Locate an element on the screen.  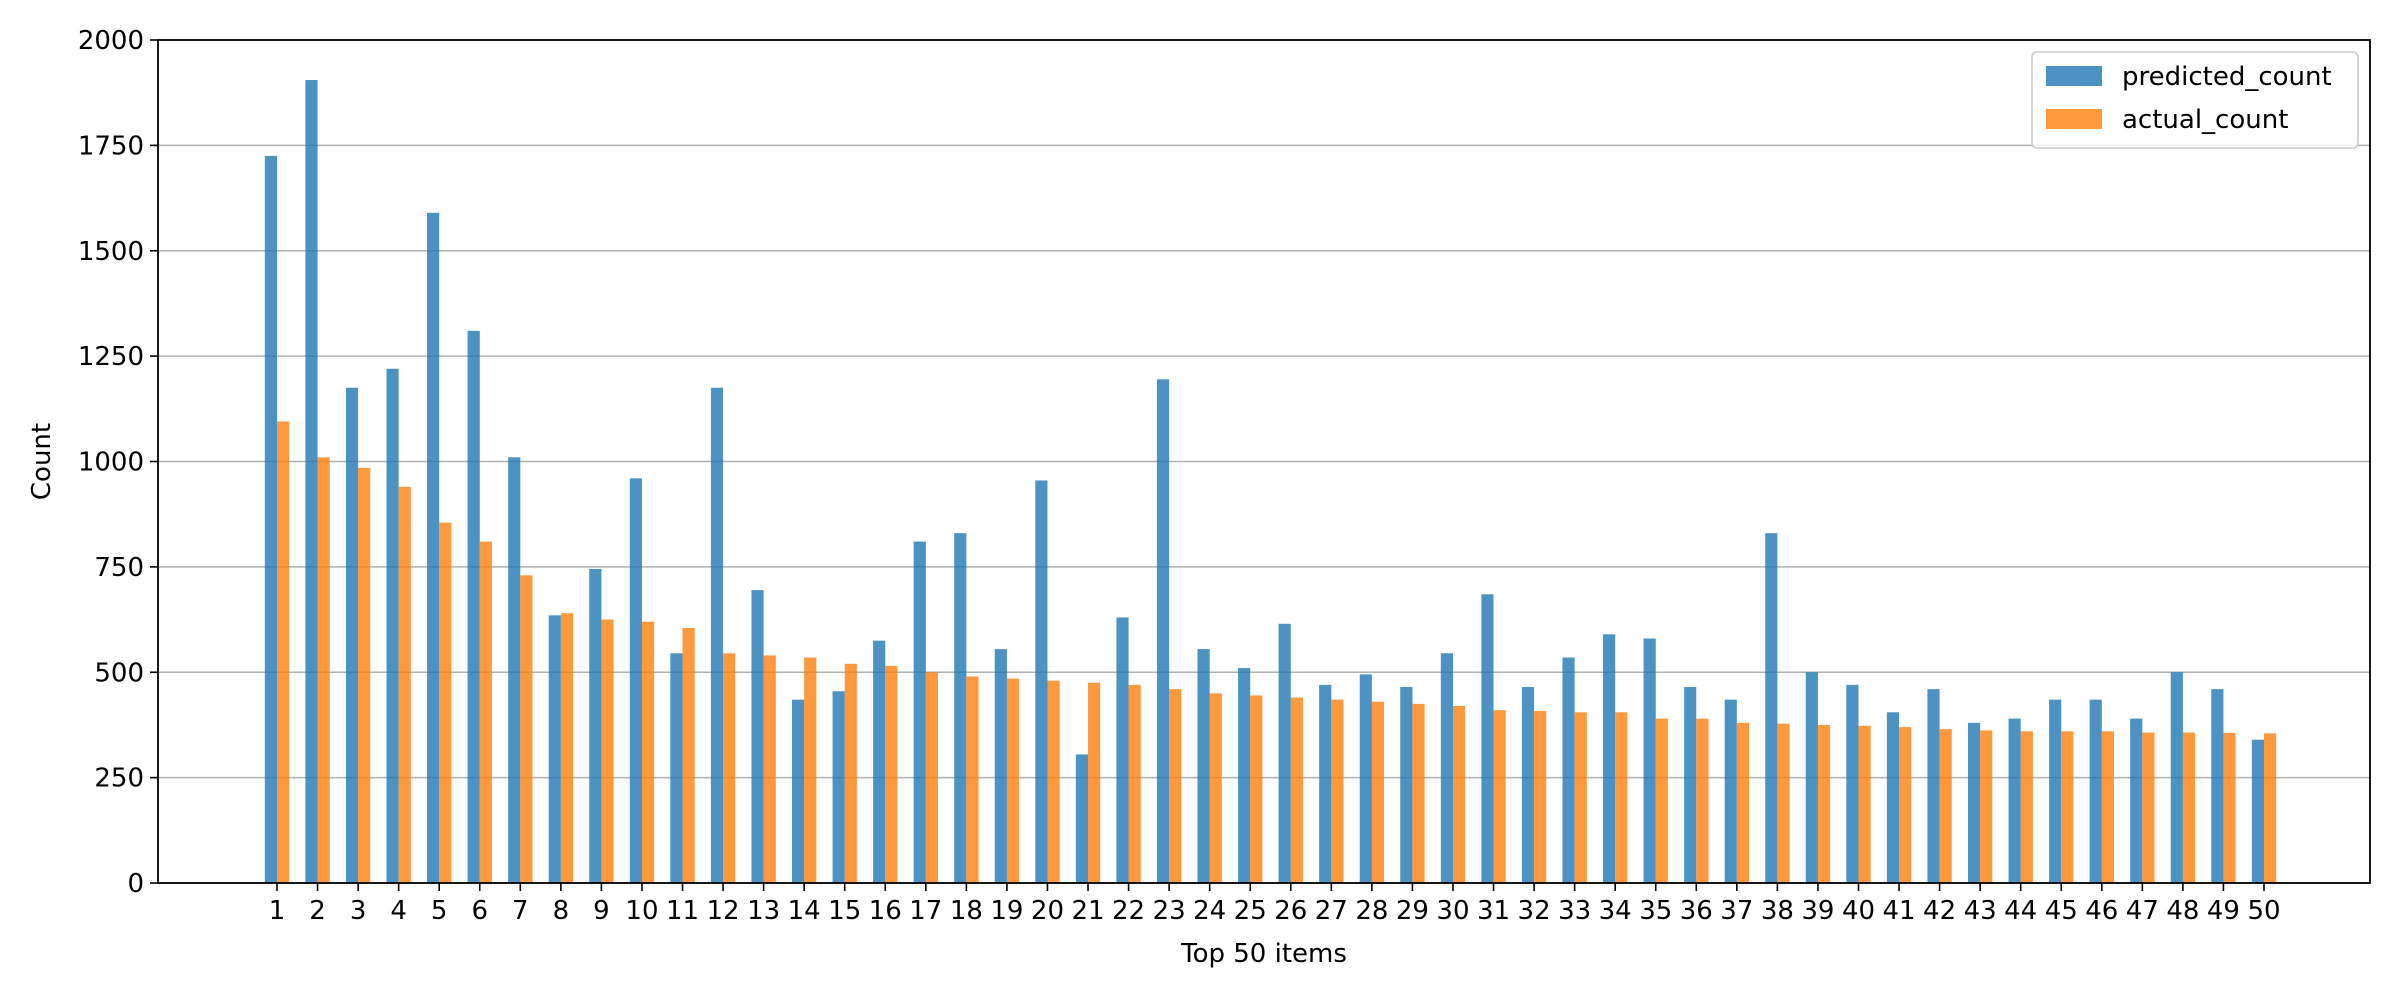
x-tick-label: 24 is located at coordinates (1209, 911).